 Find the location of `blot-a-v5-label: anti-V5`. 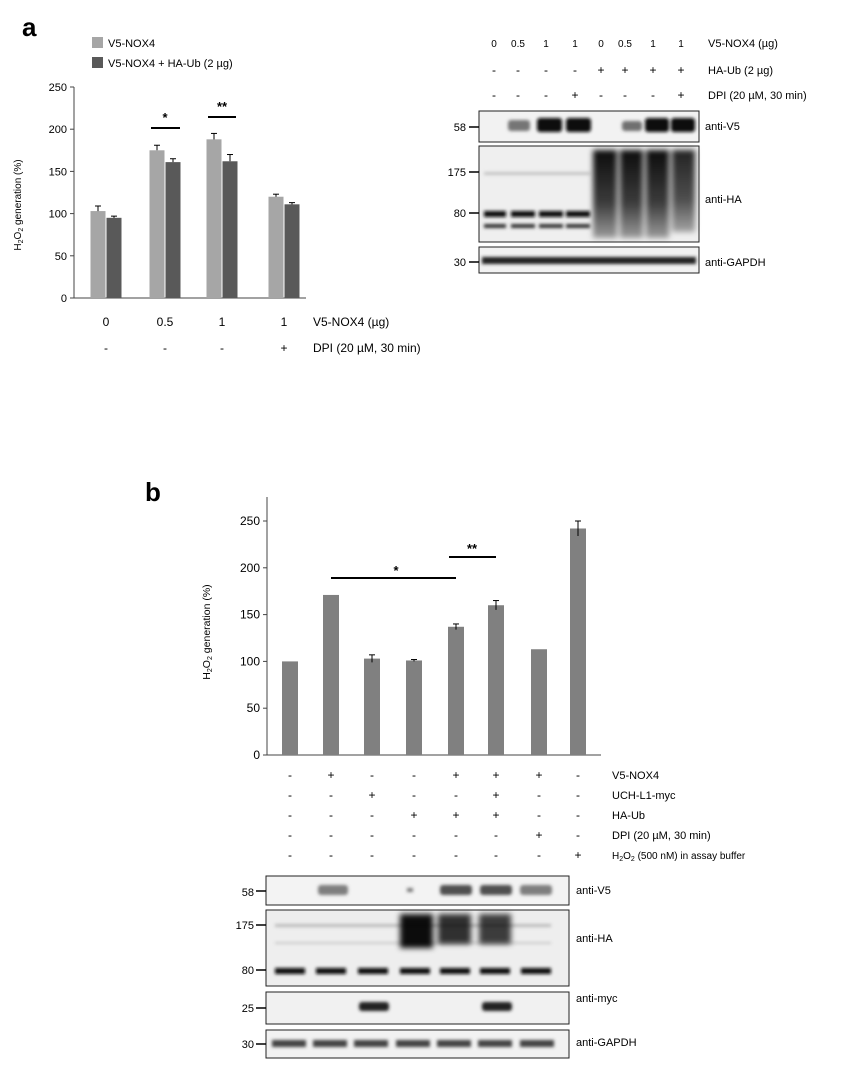

blot-a-v5-label: anti-V5 is located at coordinates (722, 127).